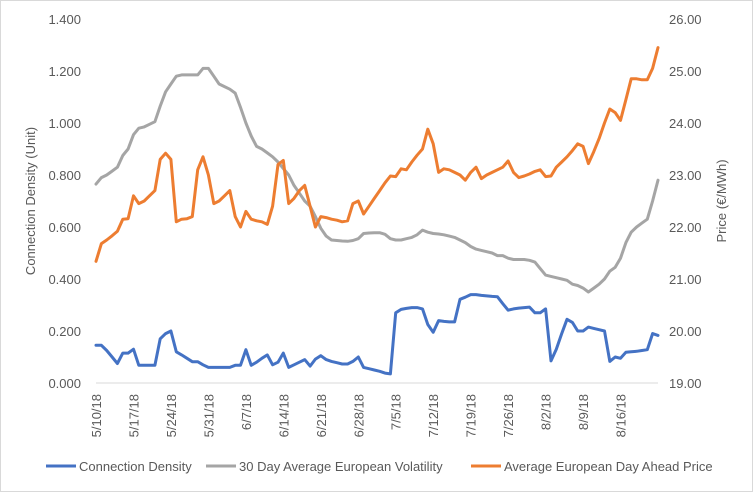 The height and width of the screenshot is (496, 753). Describe the element at coordinates (64, 331) in the screenshot. I see `y-tick-label: 0.200` at that location.